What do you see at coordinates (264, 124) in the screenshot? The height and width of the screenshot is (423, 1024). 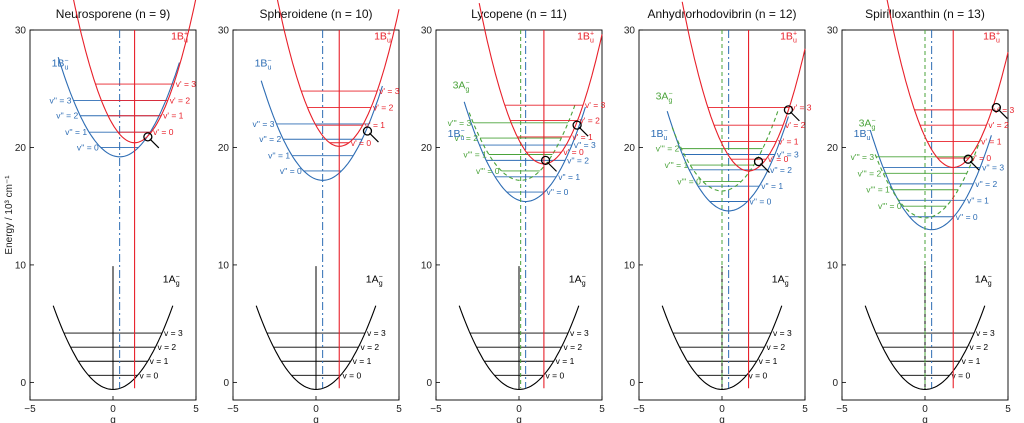 I see `bu-minus-level-label: v'' = 3` at bounding box center [264, 124].